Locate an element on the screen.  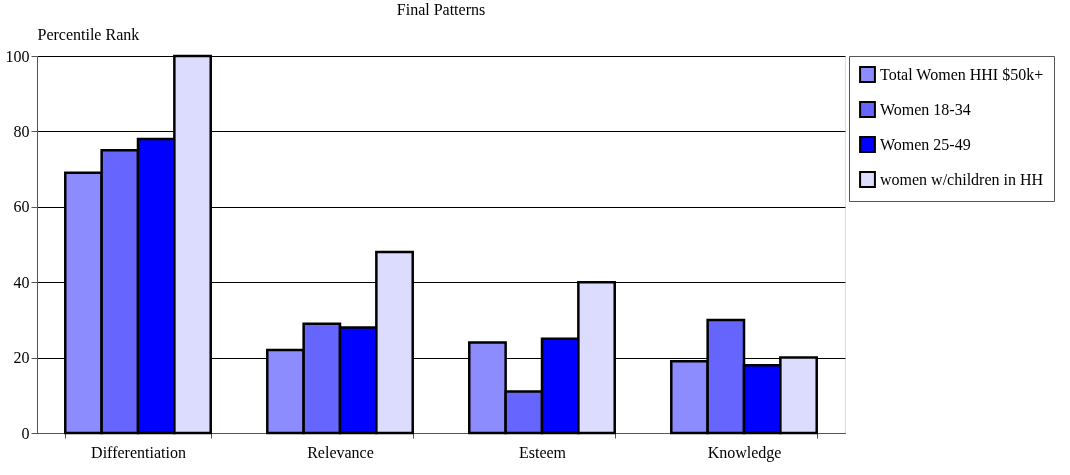
legend-label: Total Women HHI $50k+ is located at coordinates (962, 74).